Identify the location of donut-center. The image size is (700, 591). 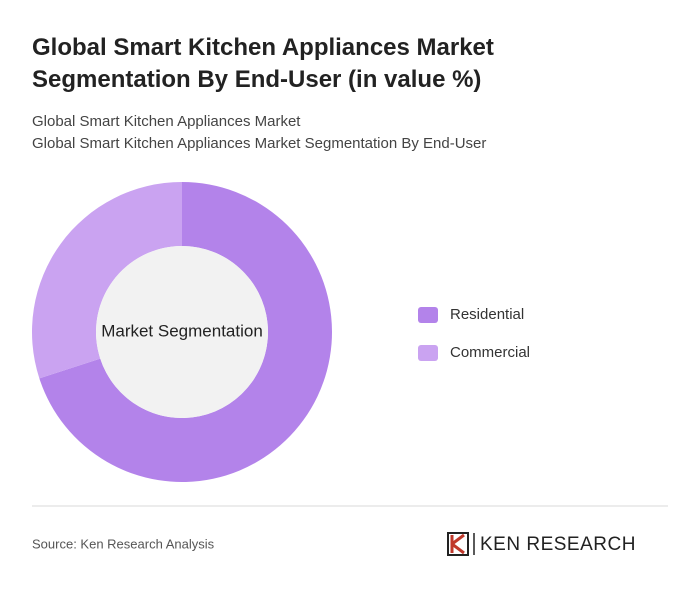
(182, 332).